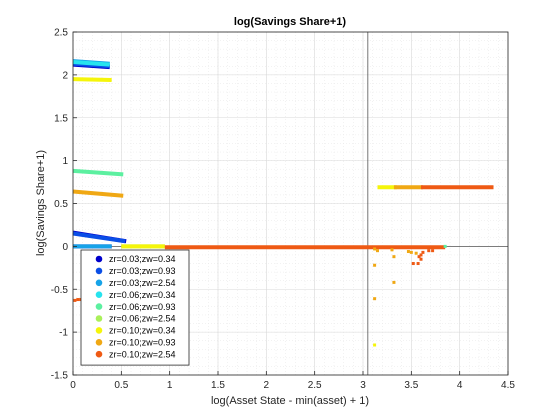 Image resolution: width=560 pixels, height=420 pixels. I want to click on x-tick-label: 4, so click(460, 385).